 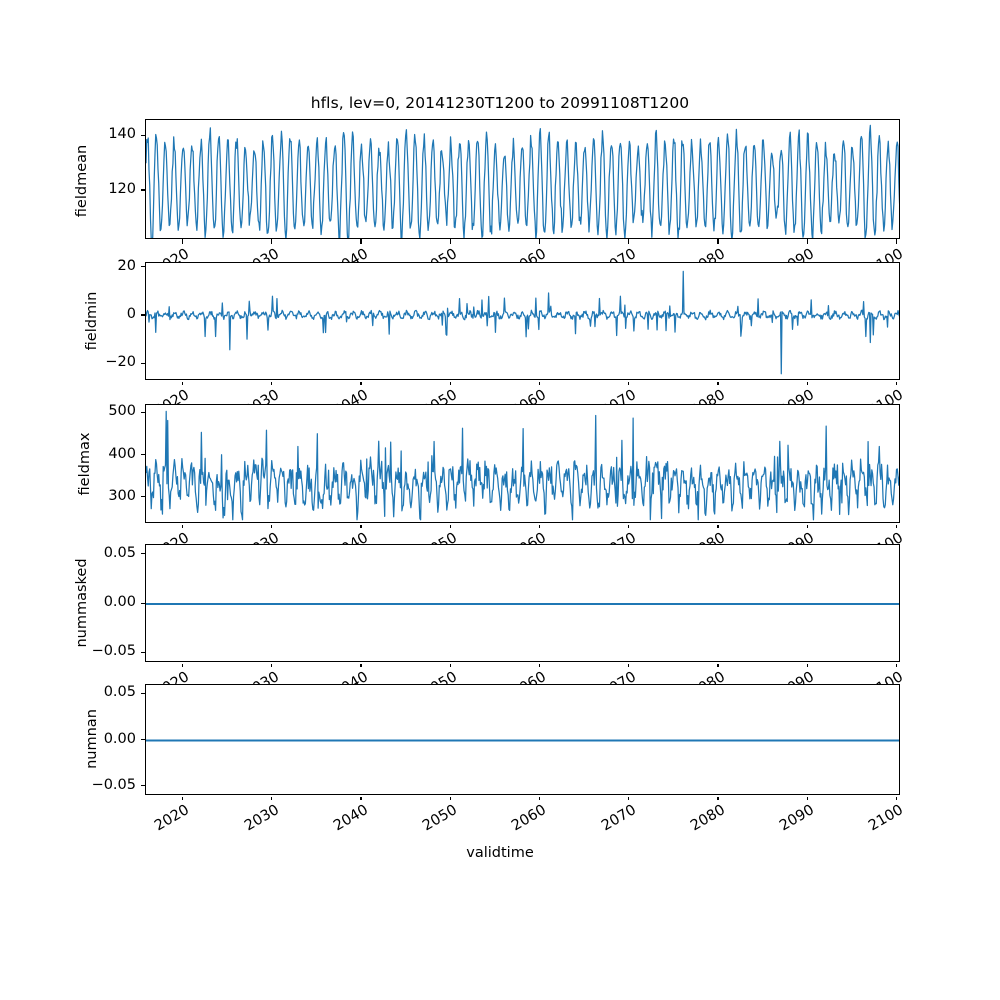 I want to click on data-line-fieldmean, so click(x=522, y=179).